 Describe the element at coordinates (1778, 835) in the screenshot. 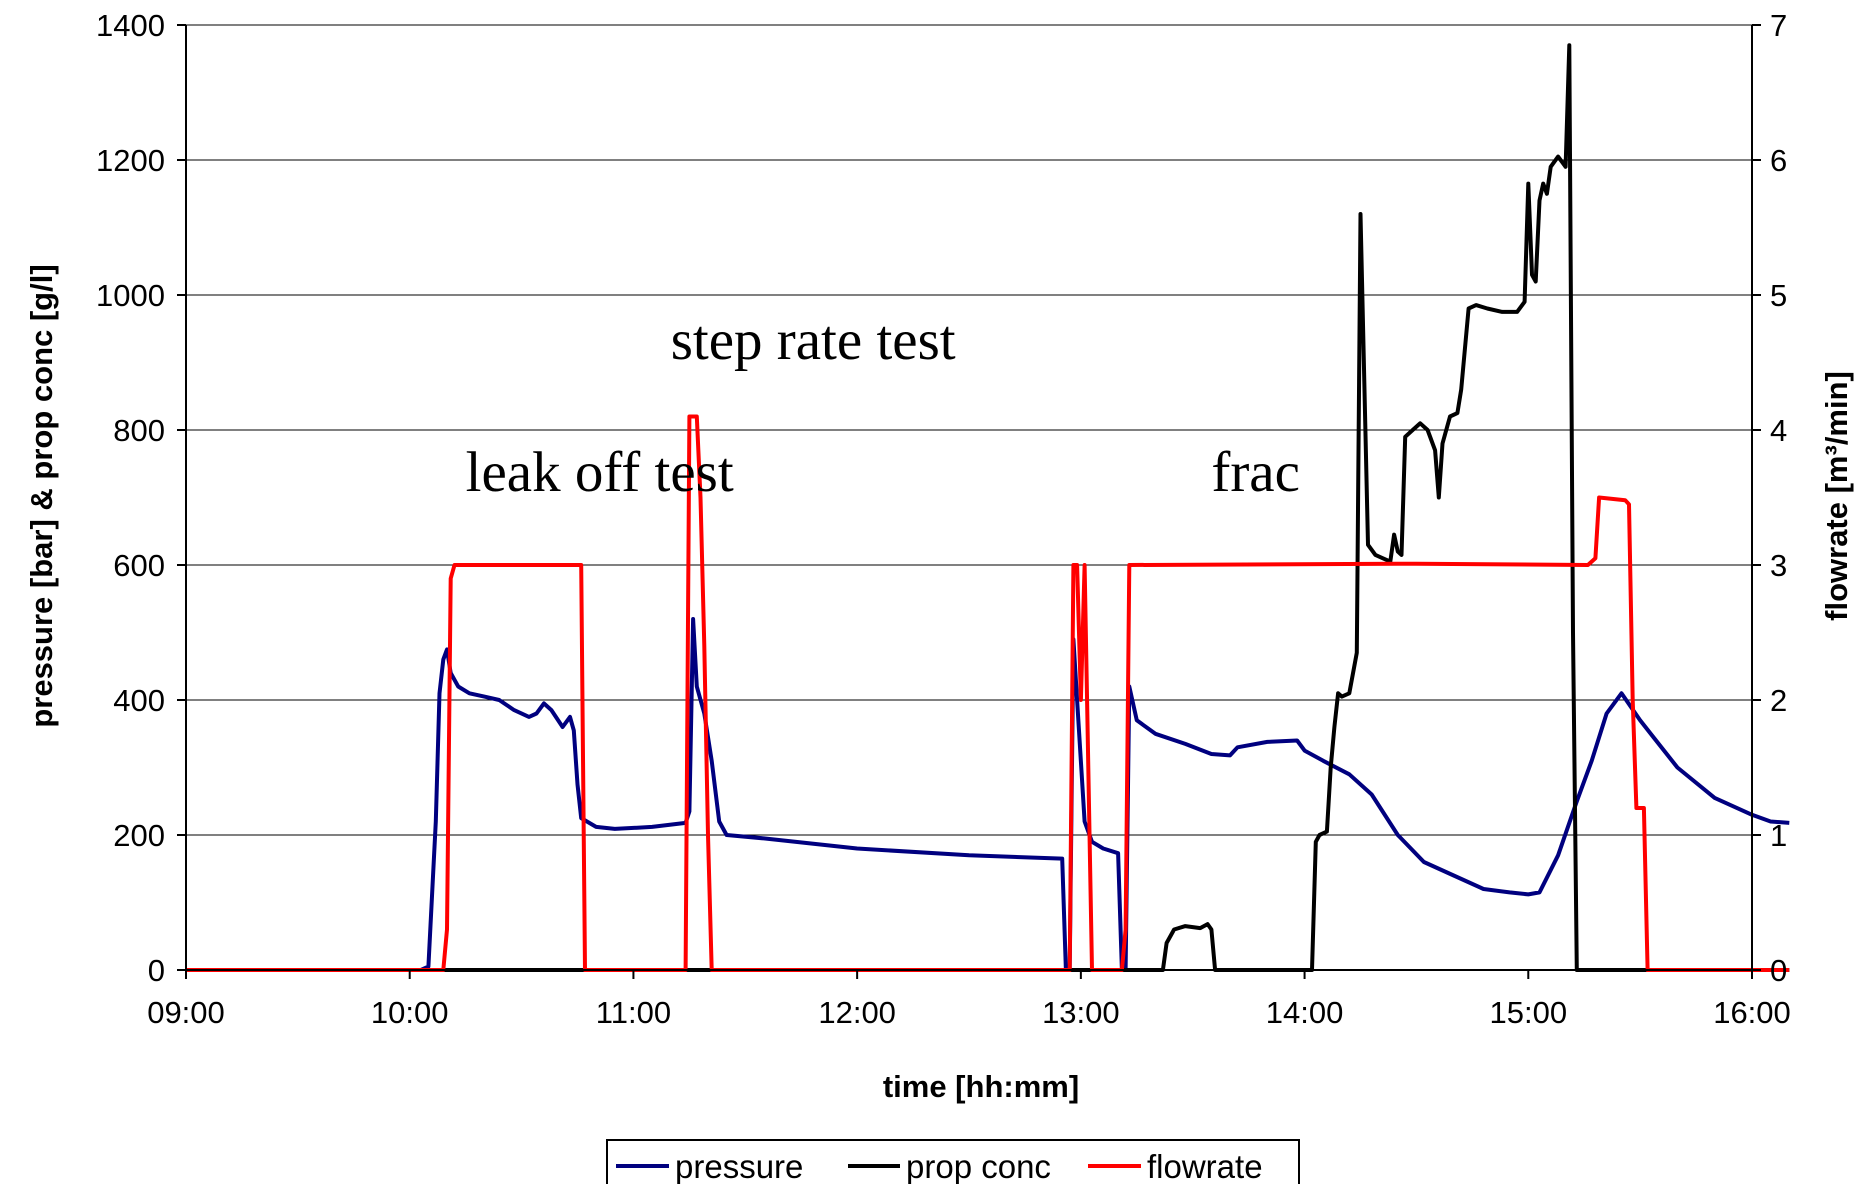

I see `y2-tick-label: 1` at that location.